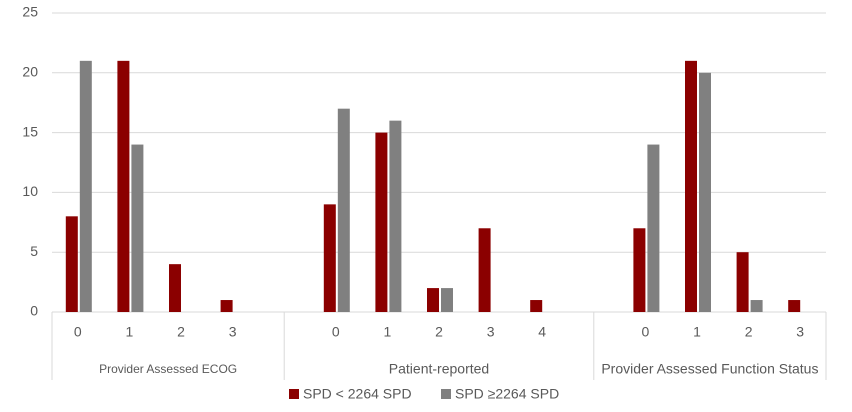 The width and height of the screenshot is (852, 412). What do you see at coordinates (168, 369) in the screenshot?
I see `group-label: Provider Assessed ECOG` at bounding box center [168, 369].